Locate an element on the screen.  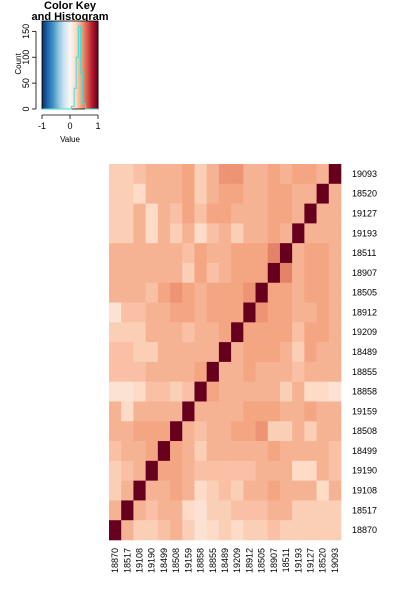
column-label: 18499 is located at coordinates (164, 560).